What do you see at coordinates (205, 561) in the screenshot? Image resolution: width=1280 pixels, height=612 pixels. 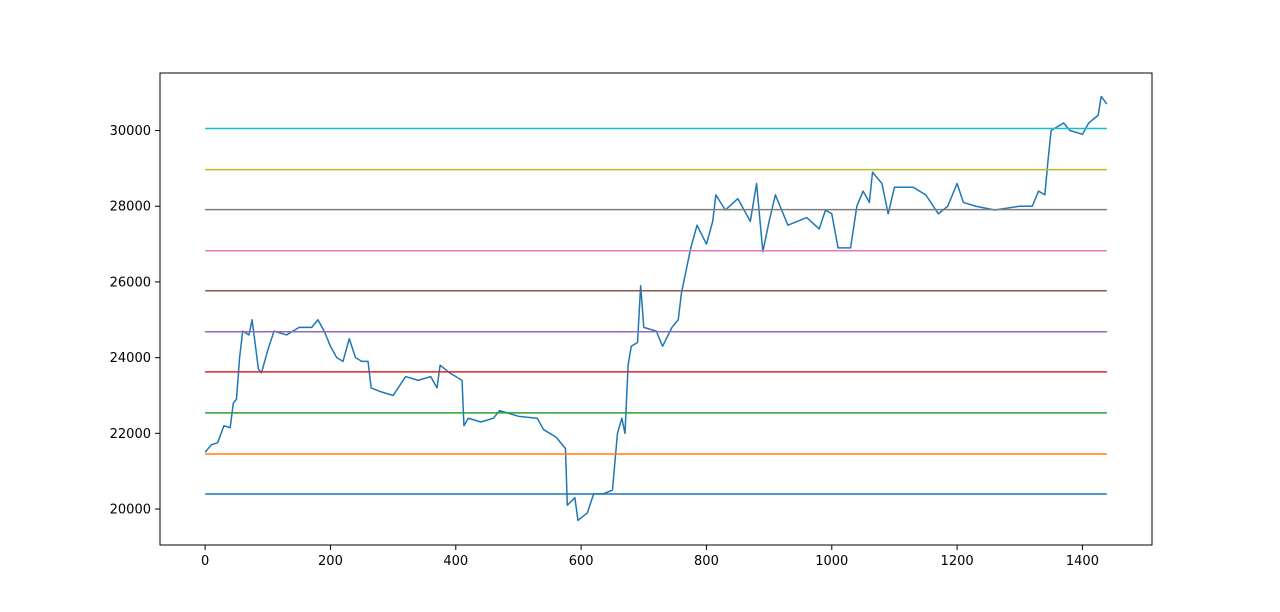 I see `x-tick-label: 0` at bounding box center [205, 561].